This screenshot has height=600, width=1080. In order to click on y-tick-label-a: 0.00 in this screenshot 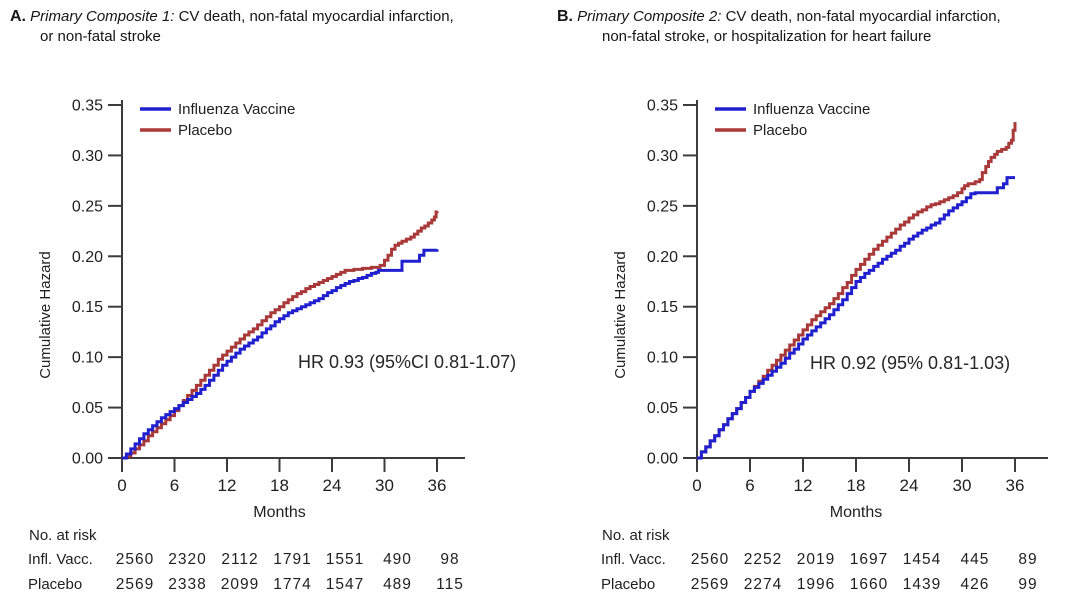, I will do `click(87, 459)`.